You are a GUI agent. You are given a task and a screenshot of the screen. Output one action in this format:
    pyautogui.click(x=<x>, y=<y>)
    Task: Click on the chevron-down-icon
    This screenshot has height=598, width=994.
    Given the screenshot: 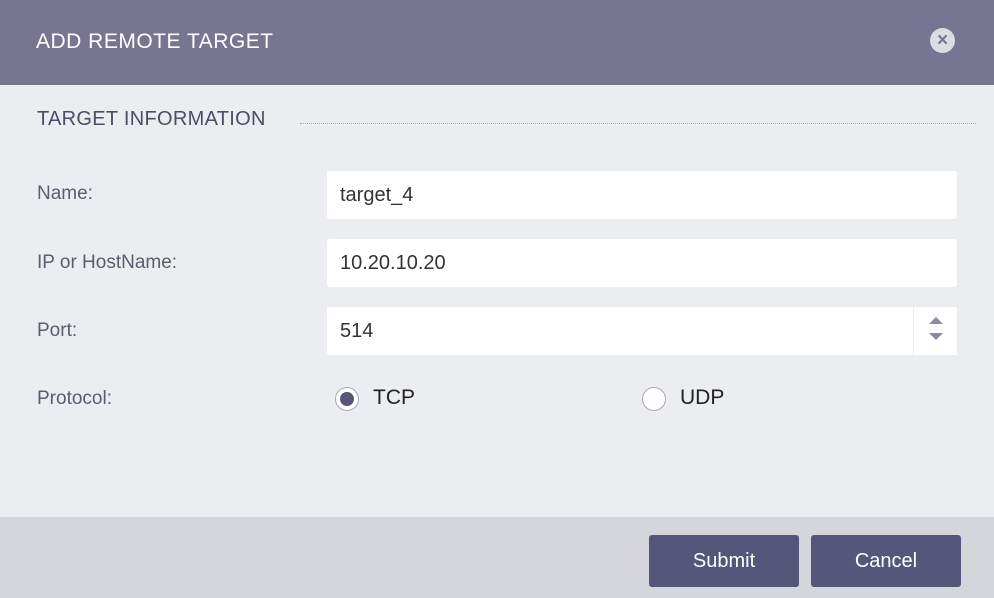 What is the action you would take?
    pyautogui.click(x=936, y=336)
    